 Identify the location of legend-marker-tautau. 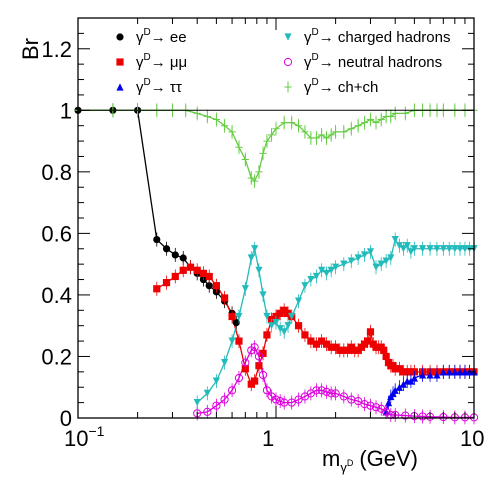
(120, 87).